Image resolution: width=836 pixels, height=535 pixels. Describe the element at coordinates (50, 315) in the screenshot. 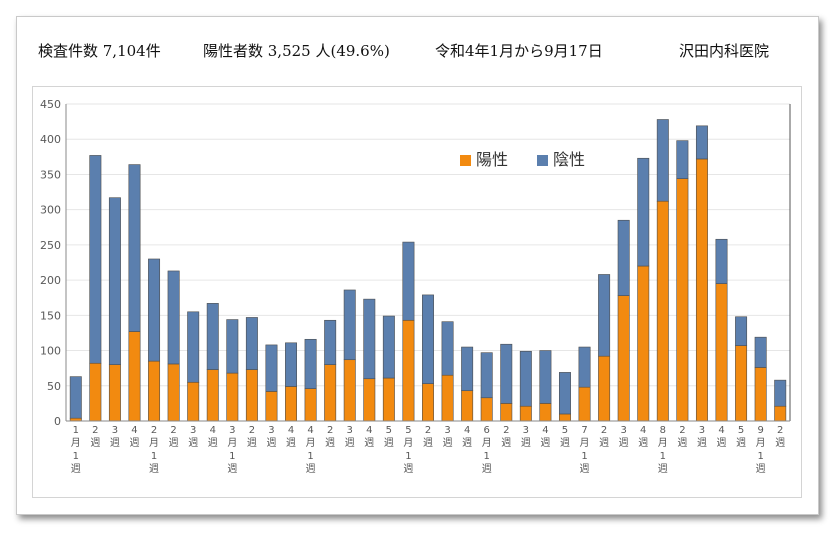

I see `y-tick-label: 150` at that location.